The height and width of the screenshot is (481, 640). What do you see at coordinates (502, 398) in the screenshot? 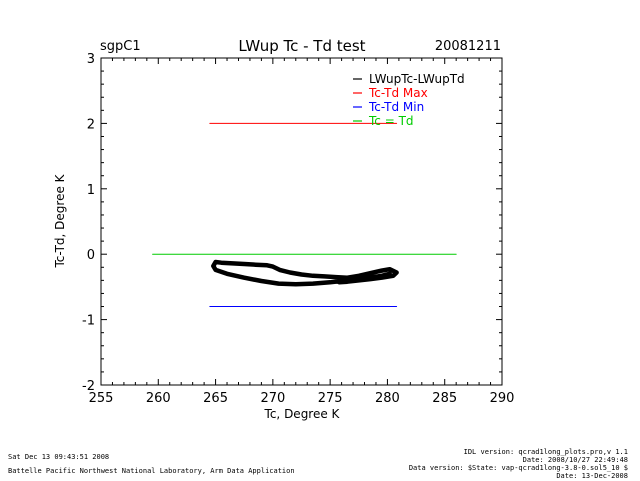
I see `x-tick-label: 290` at bounding box center [502, 398].